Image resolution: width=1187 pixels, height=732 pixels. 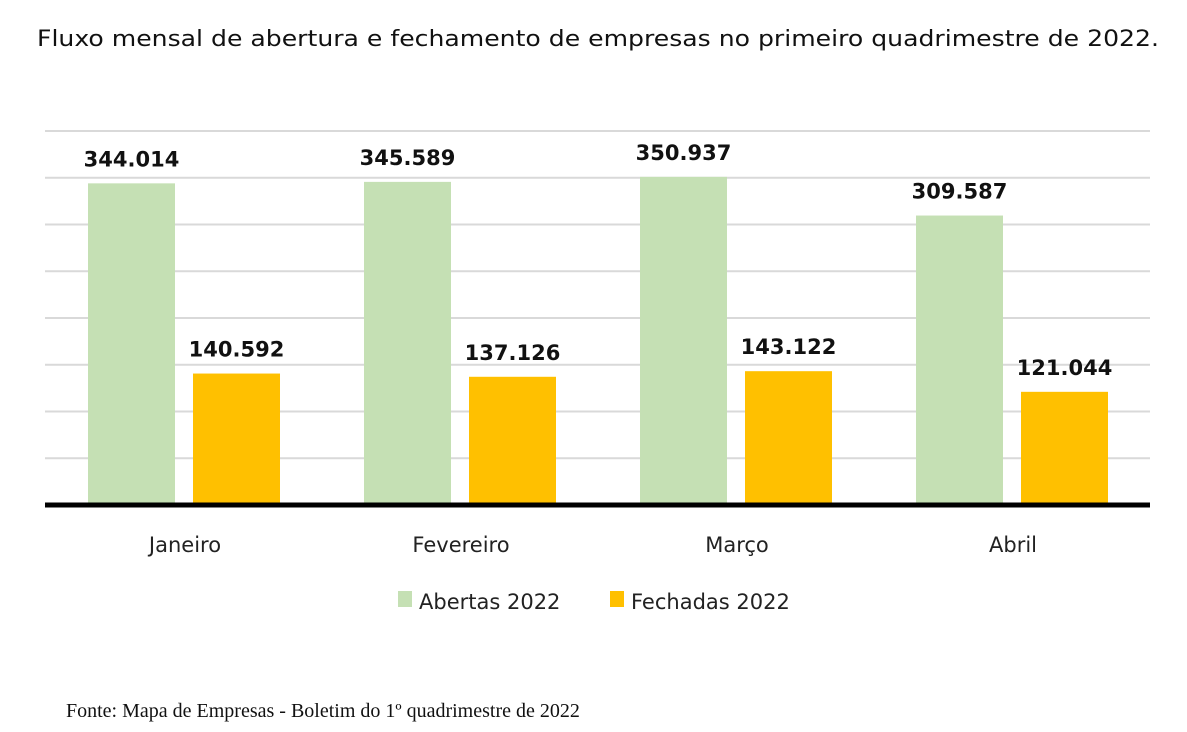 What do you see at coordinates (617, 599) in the screenshot?
I see `legend-swatch-fechadas` at bounding box center [617, 599].